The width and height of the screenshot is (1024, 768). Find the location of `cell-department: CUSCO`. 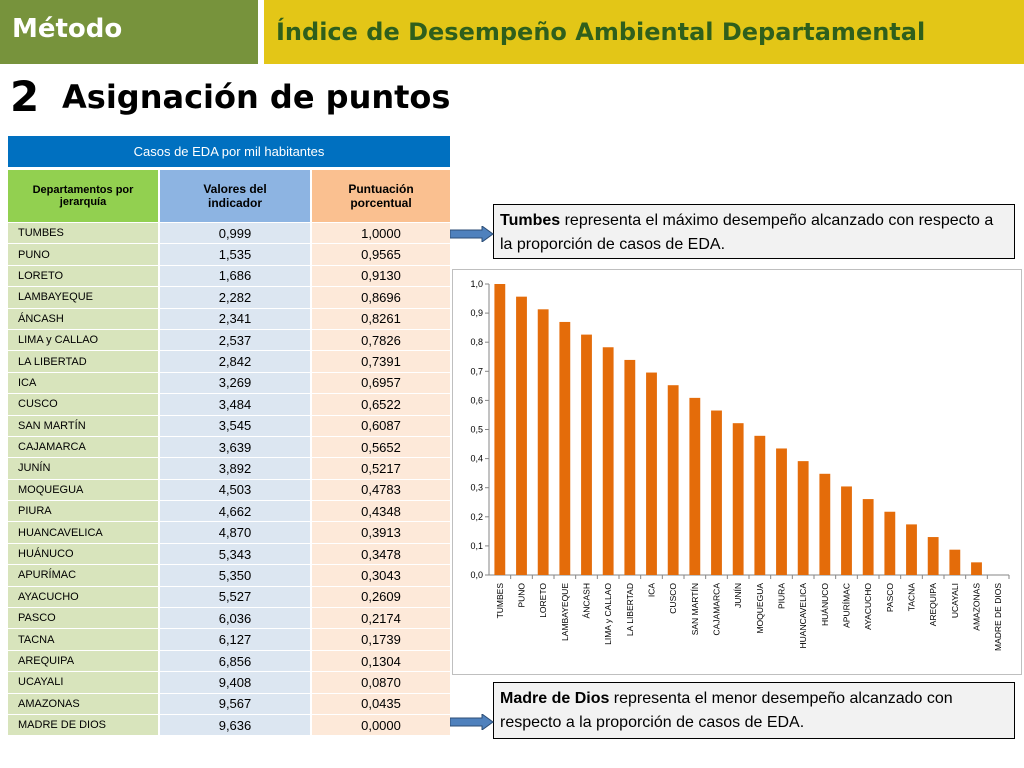

cell-department: CUSCO is located at coordinates (84, 404).